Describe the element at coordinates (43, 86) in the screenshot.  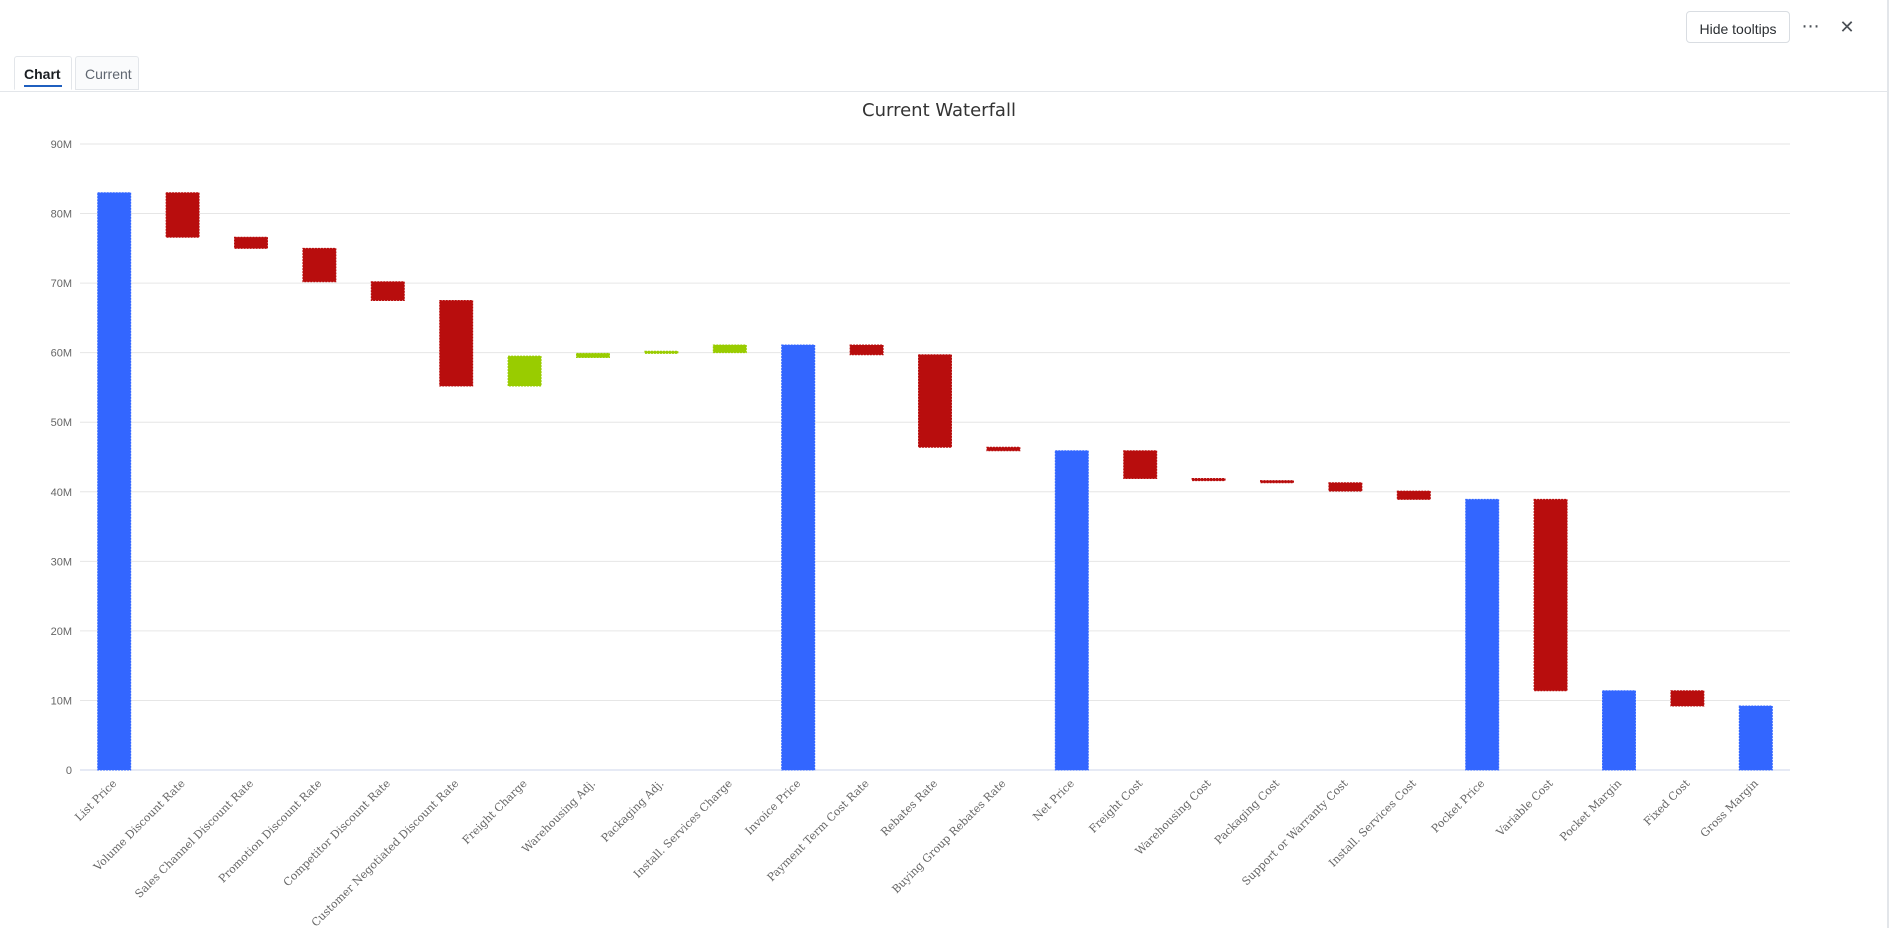
I see `active-tab-indicator` at that location.